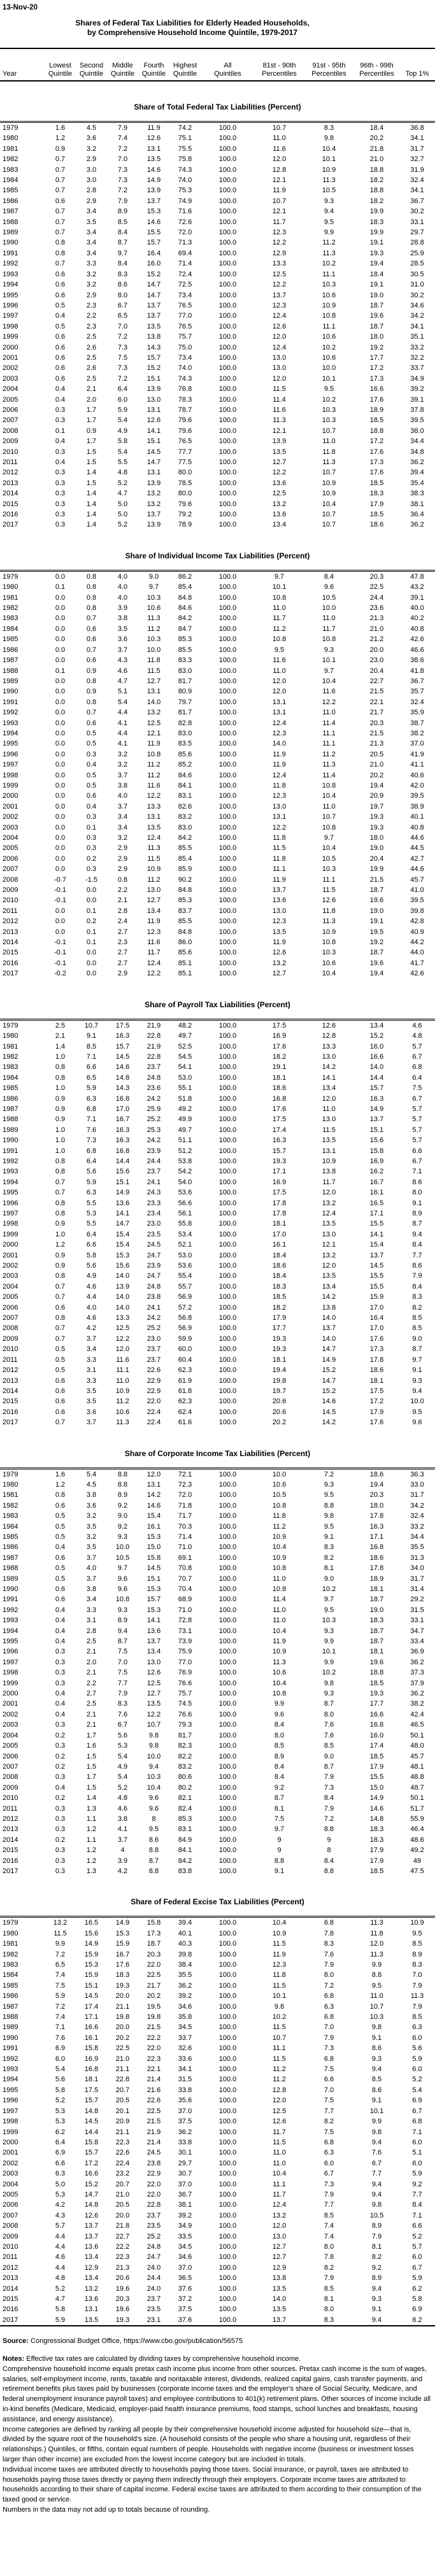  What do you see at coordinates (153, 1589) in the screenshot?
I see `value-cell: 15.3` at bounding box center [153, 1589].